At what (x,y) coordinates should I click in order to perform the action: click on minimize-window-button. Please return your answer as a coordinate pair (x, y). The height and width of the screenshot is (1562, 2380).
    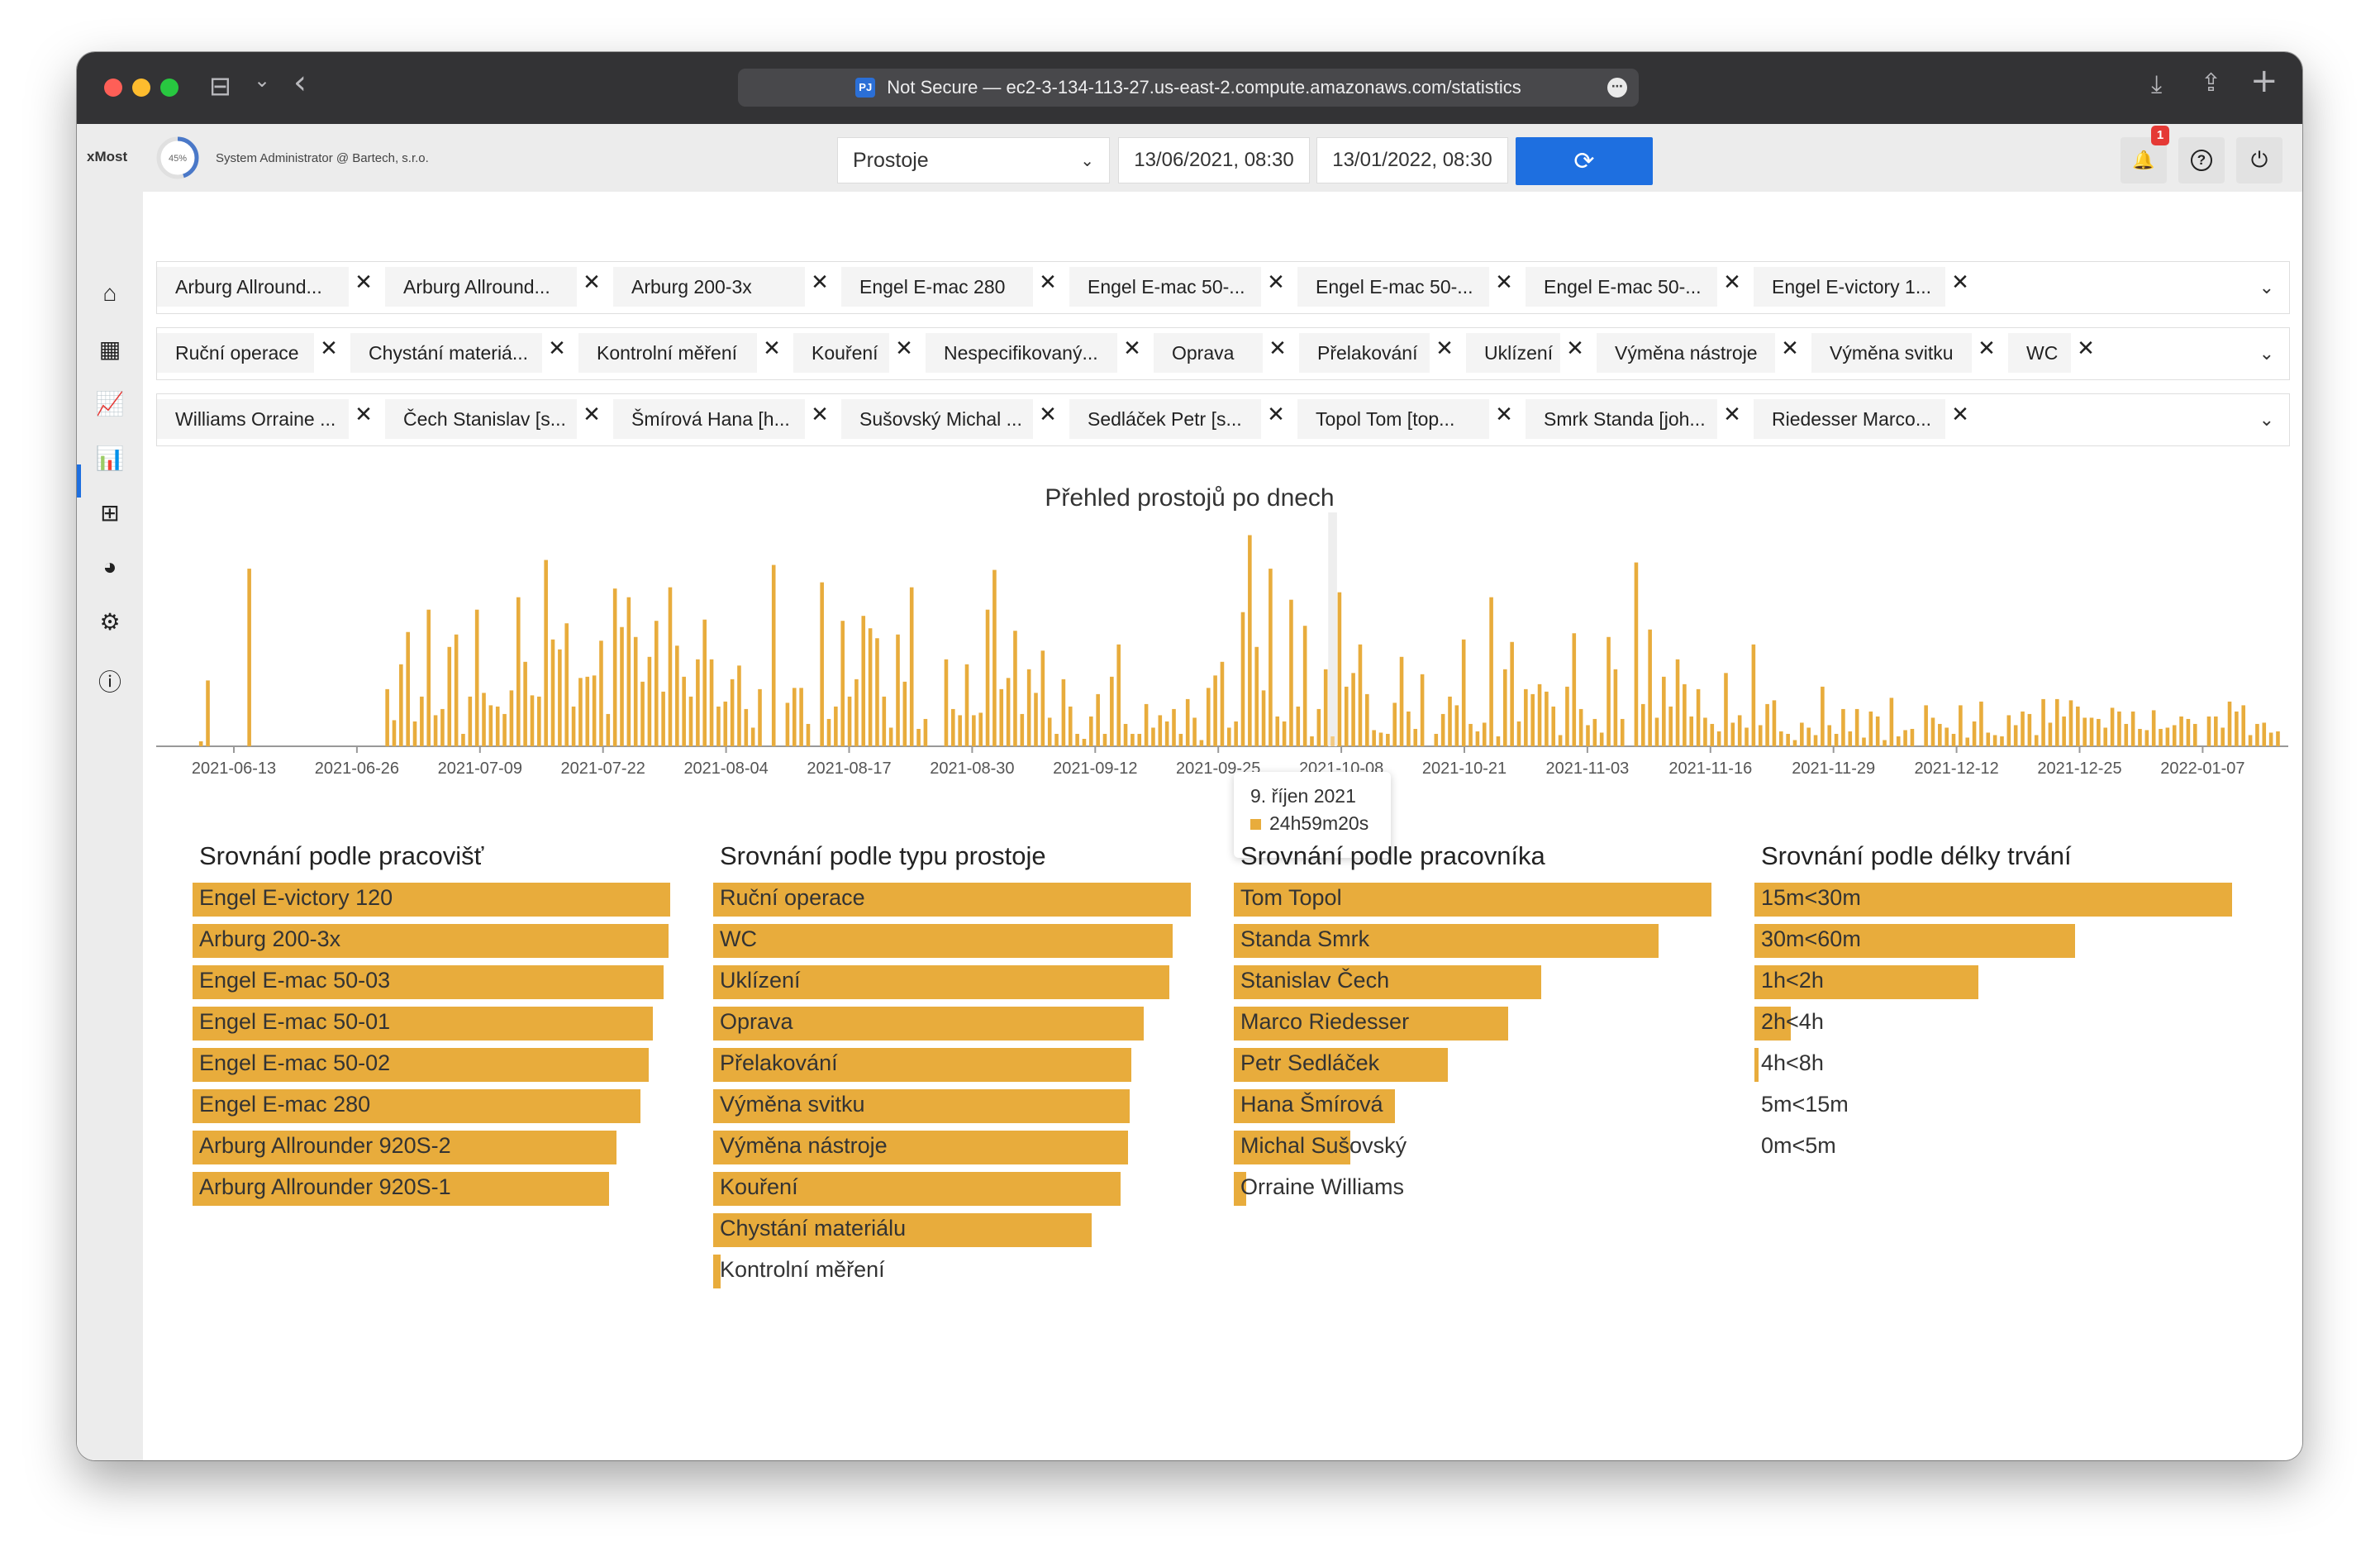
    Looking at the image, I should click on (141, 88).